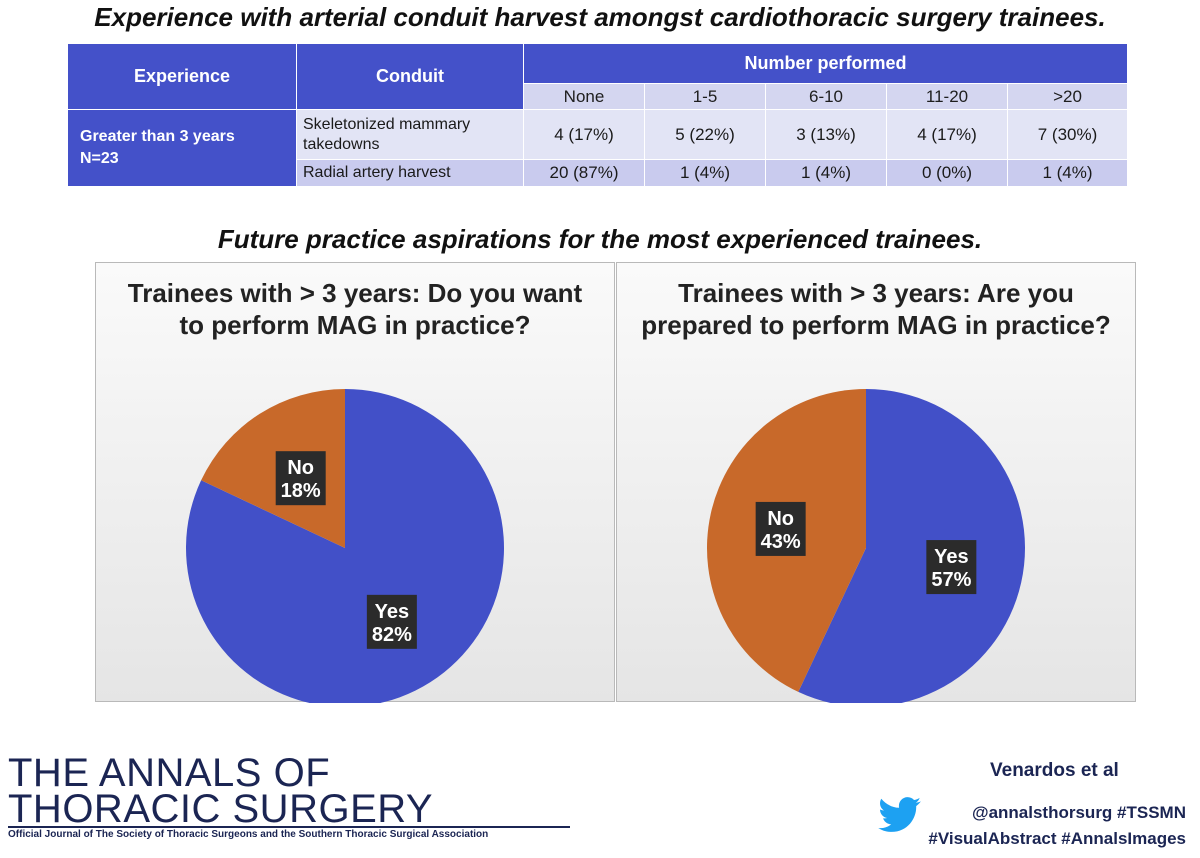 This screenshot has width=1200, height=858. I want to click on bin-header: 11-20, so click(947, 96).